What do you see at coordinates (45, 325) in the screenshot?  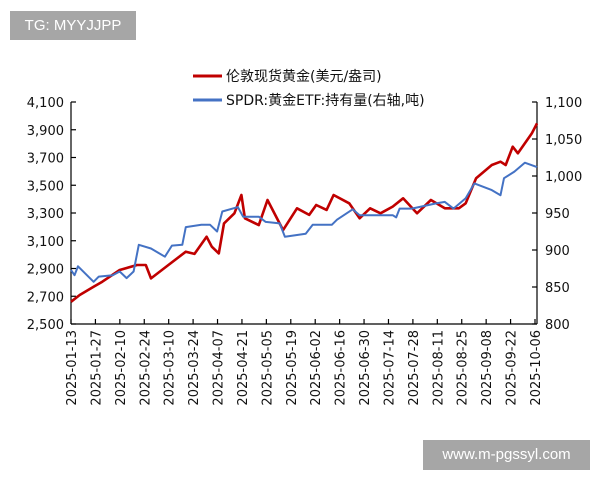 I see `left-axis-tick-label: 2,500` at bounding box center [45, 325].